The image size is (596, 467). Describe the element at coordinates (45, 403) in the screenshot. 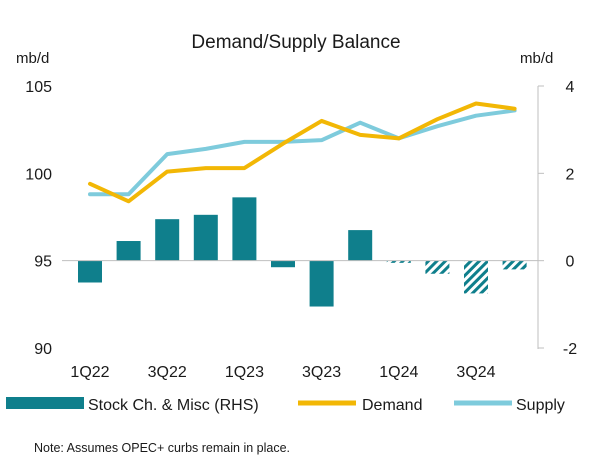

I see `legend-swatch-stock` at that location.